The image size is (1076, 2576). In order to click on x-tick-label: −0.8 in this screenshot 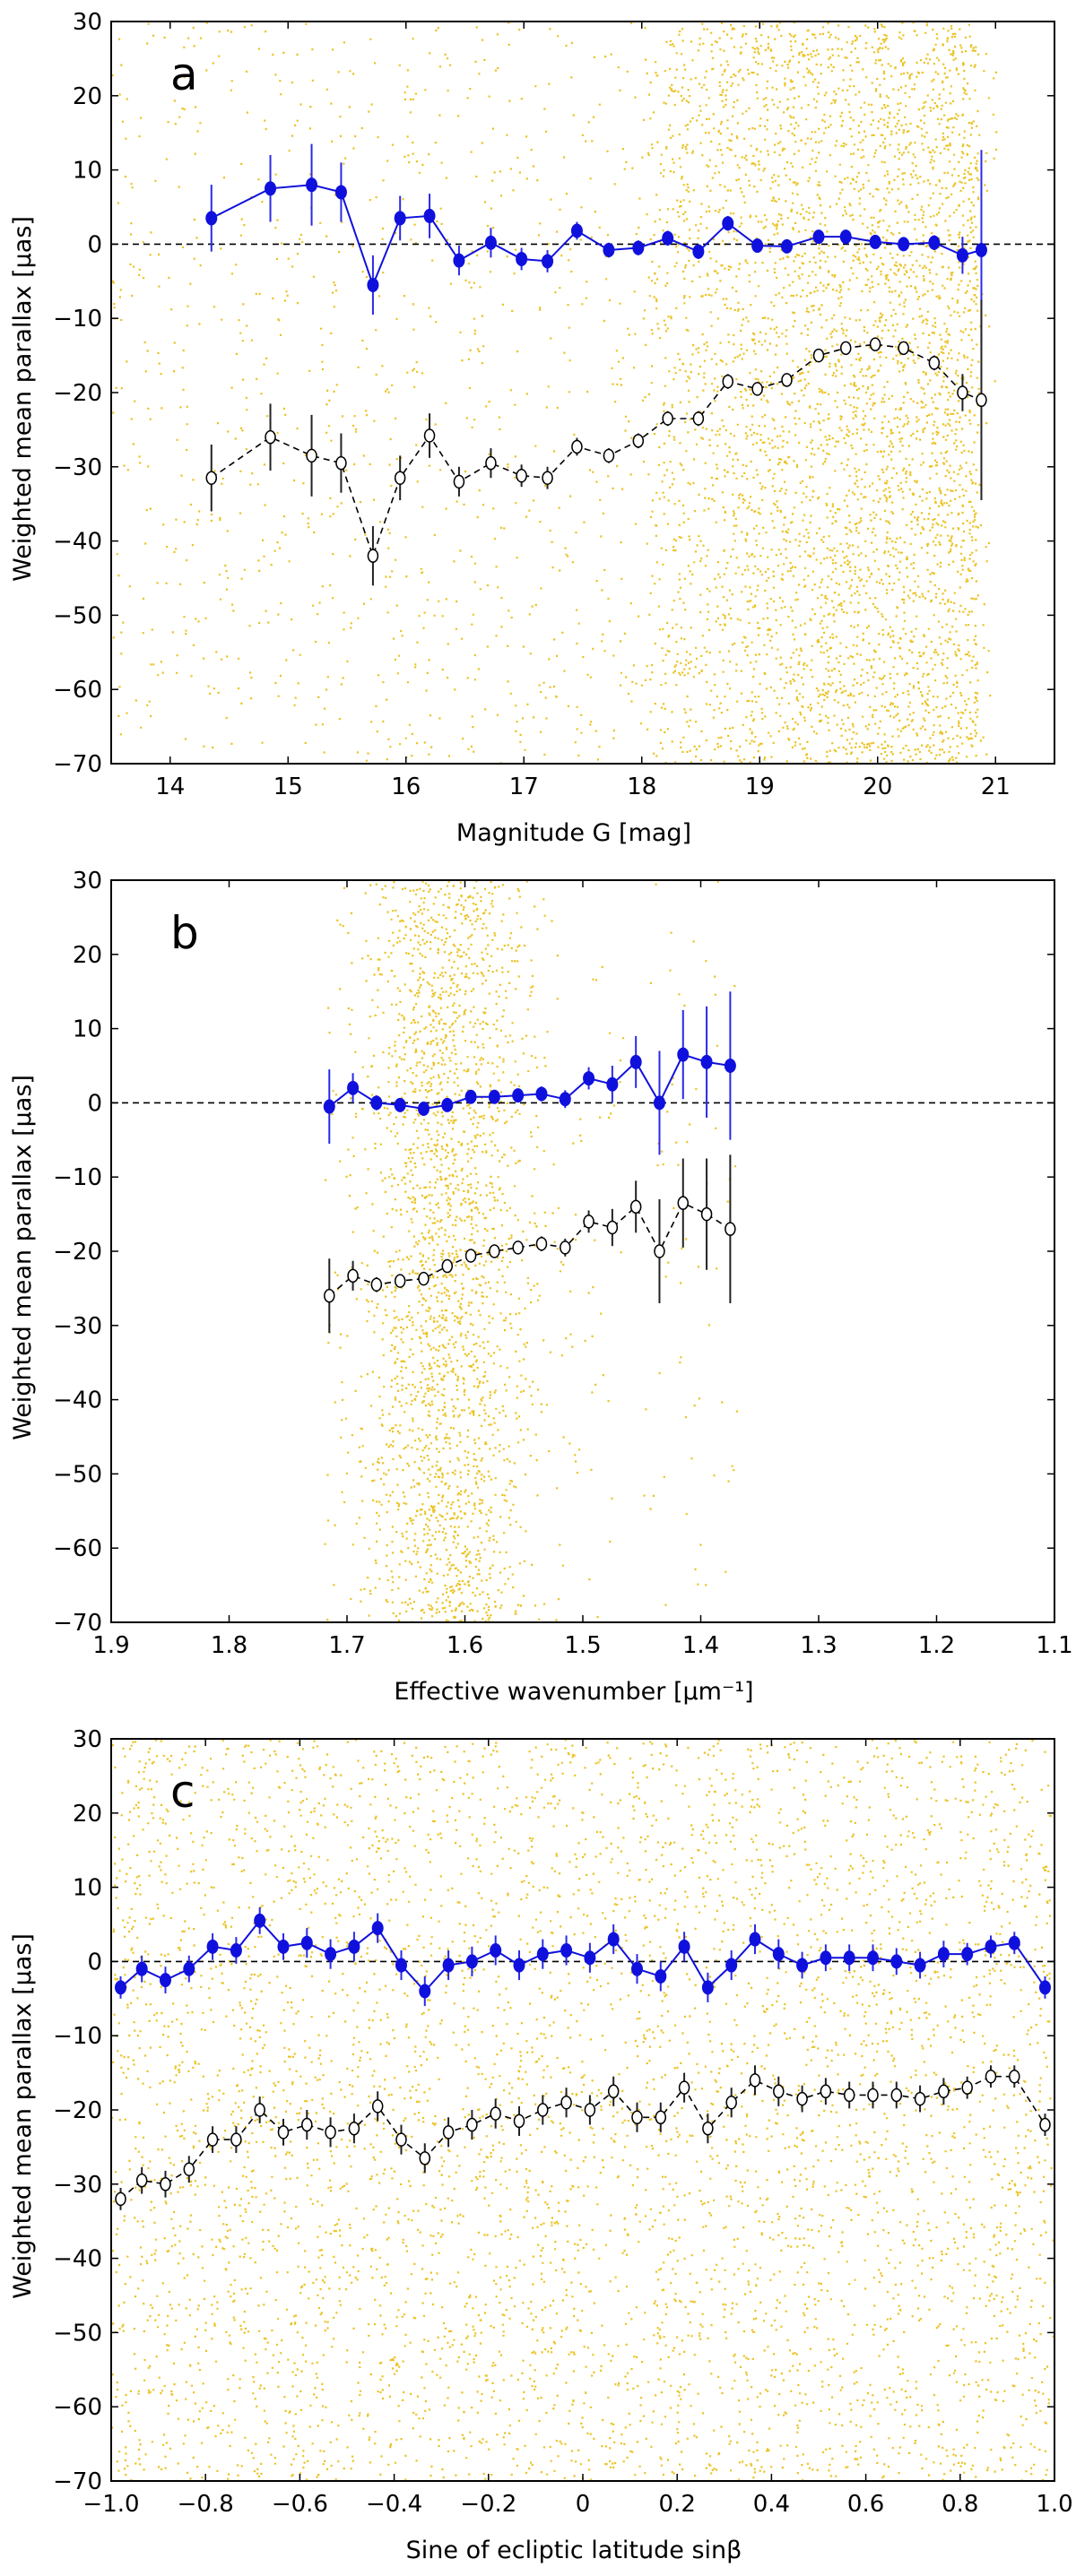, I will do `click(206, 2504)`.